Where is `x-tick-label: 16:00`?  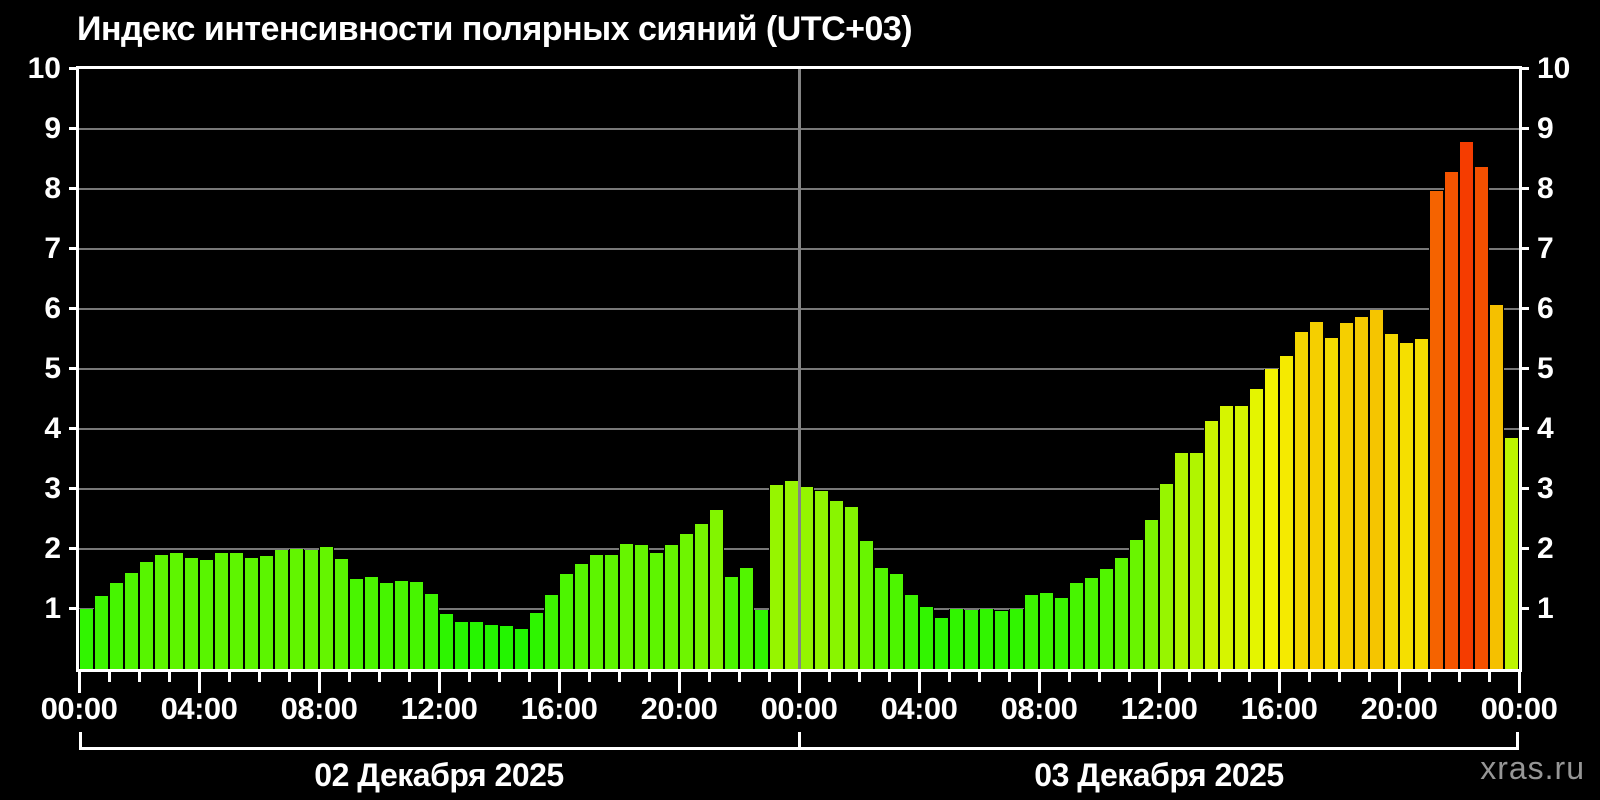 x-tick-label: 16:00 is located at coordinates (559, 708).